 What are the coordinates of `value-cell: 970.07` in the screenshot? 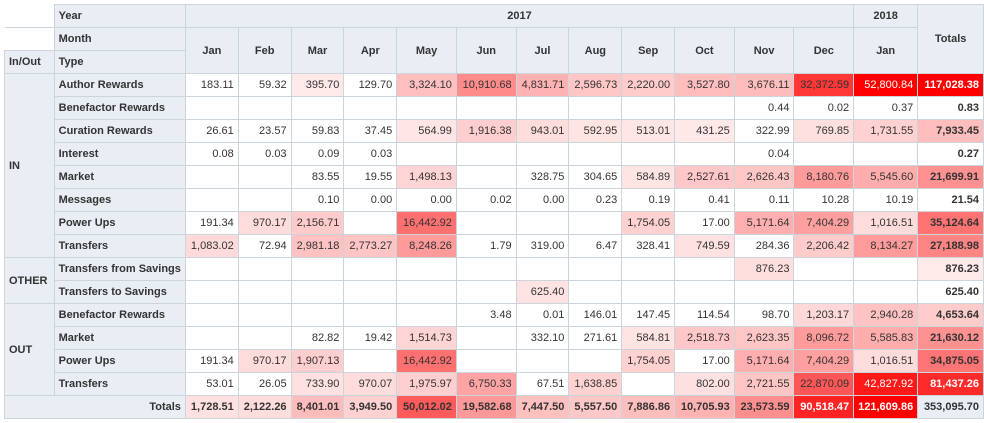 It's located at (370, 384).